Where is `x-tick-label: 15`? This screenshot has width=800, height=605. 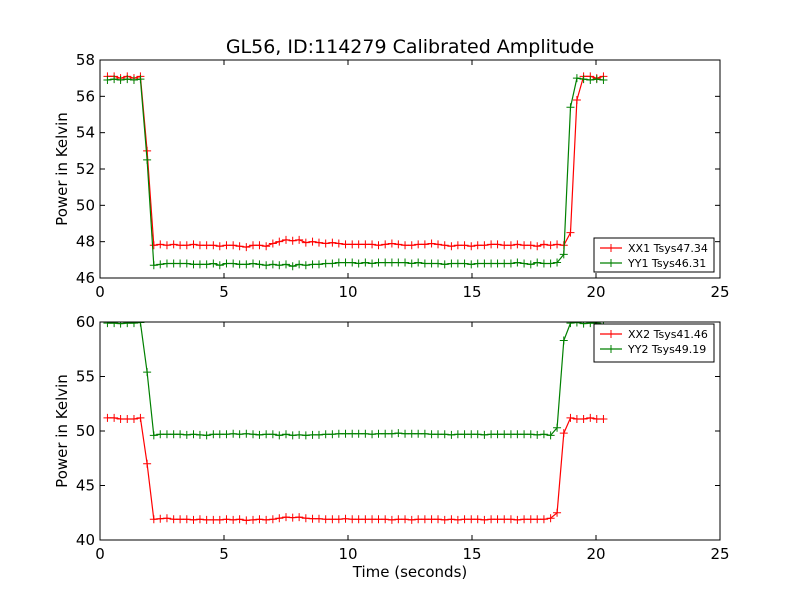
x-tick-label: 15 is located at coordinates (471, 554).